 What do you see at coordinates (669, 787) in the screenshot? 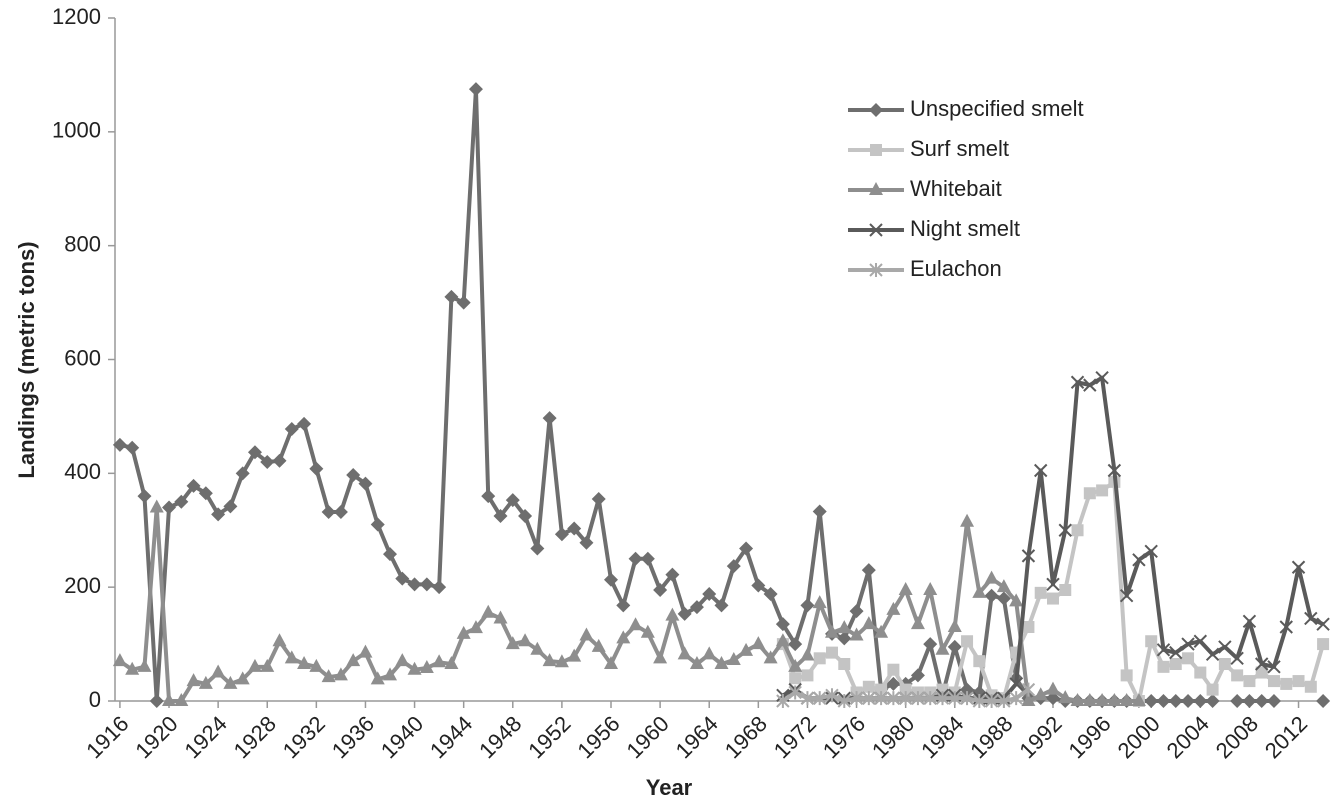
I see `x-axis-title: Year` at bounding box center [669, 787].